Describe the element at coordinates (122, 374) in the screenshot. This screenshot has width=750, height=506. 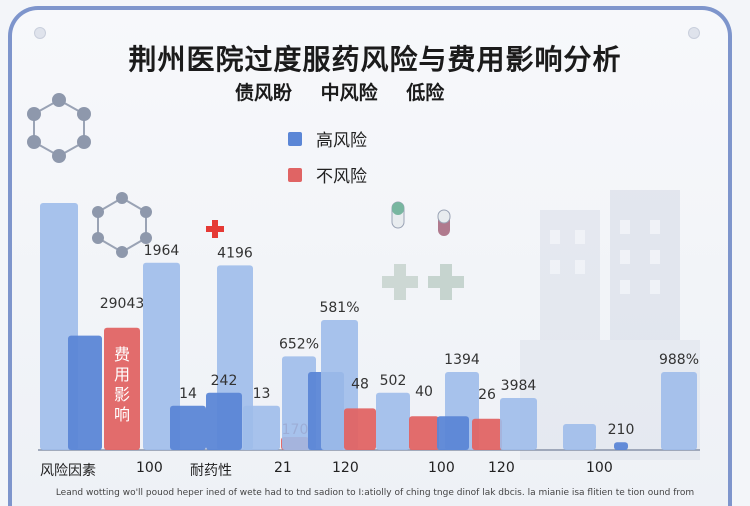
I see `vertical-label-char: 用` at that location.